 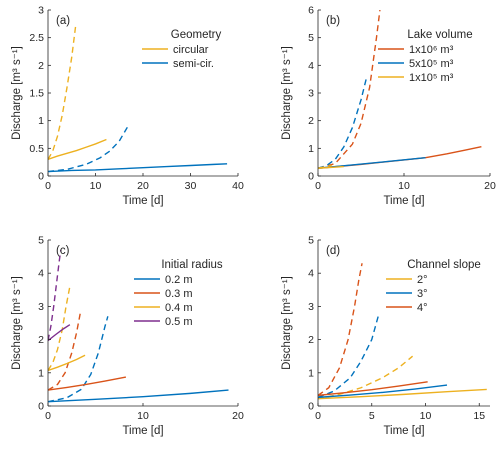 I want to click on x-tick-label: 5, so click(x=372, y=416).